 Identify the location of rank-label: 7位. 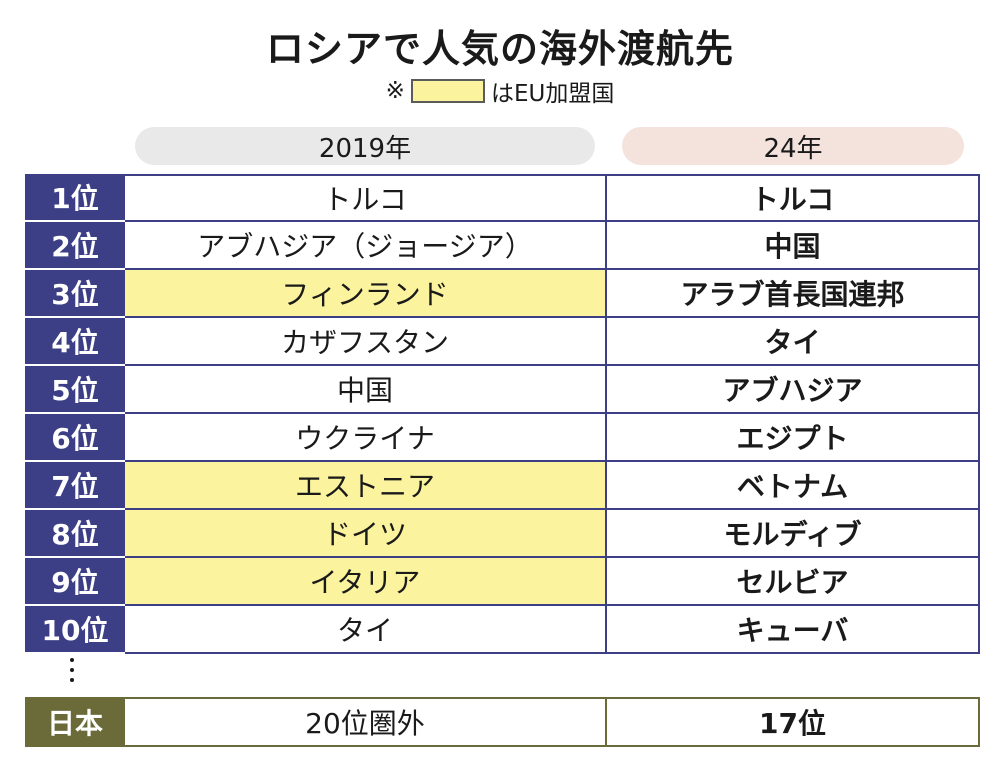
(75, 486).